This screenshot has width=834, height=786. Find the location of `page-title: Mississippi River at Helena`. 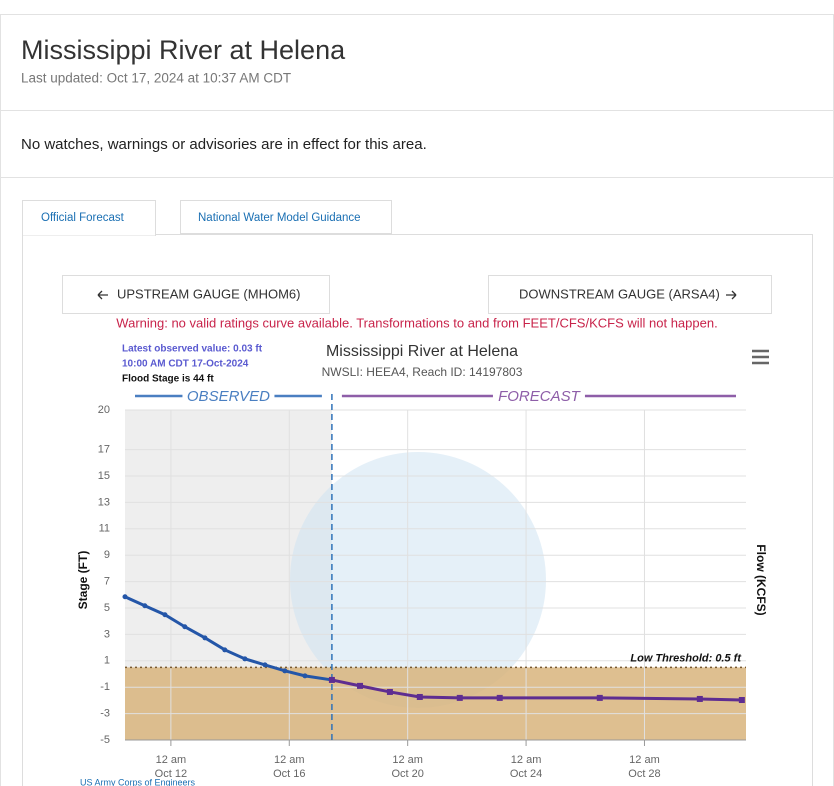

page-title: Mississippi River at Helena is located at coordinates (183, 50).